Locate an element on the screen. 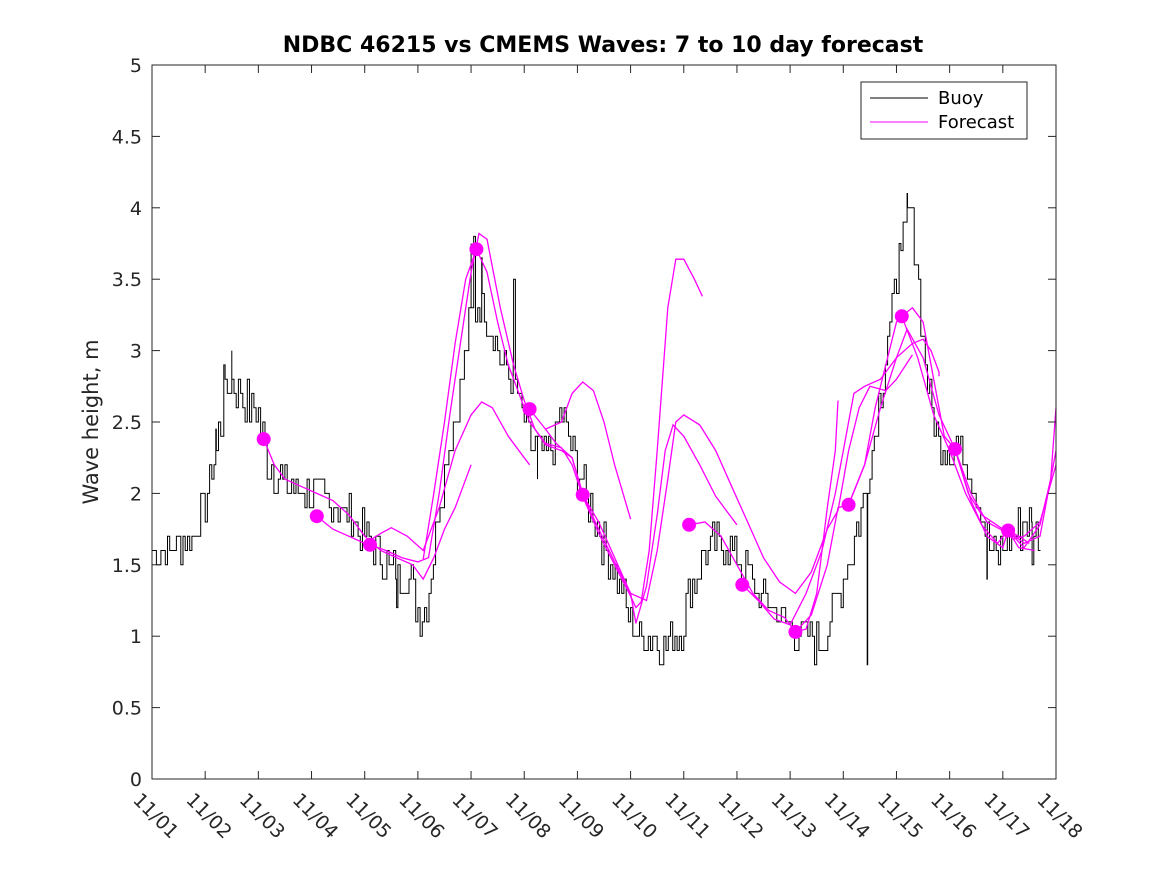 The height and width of the screenshot is (875, 1167). legend: Buoy Forecast is located at coordinates (944, 110).